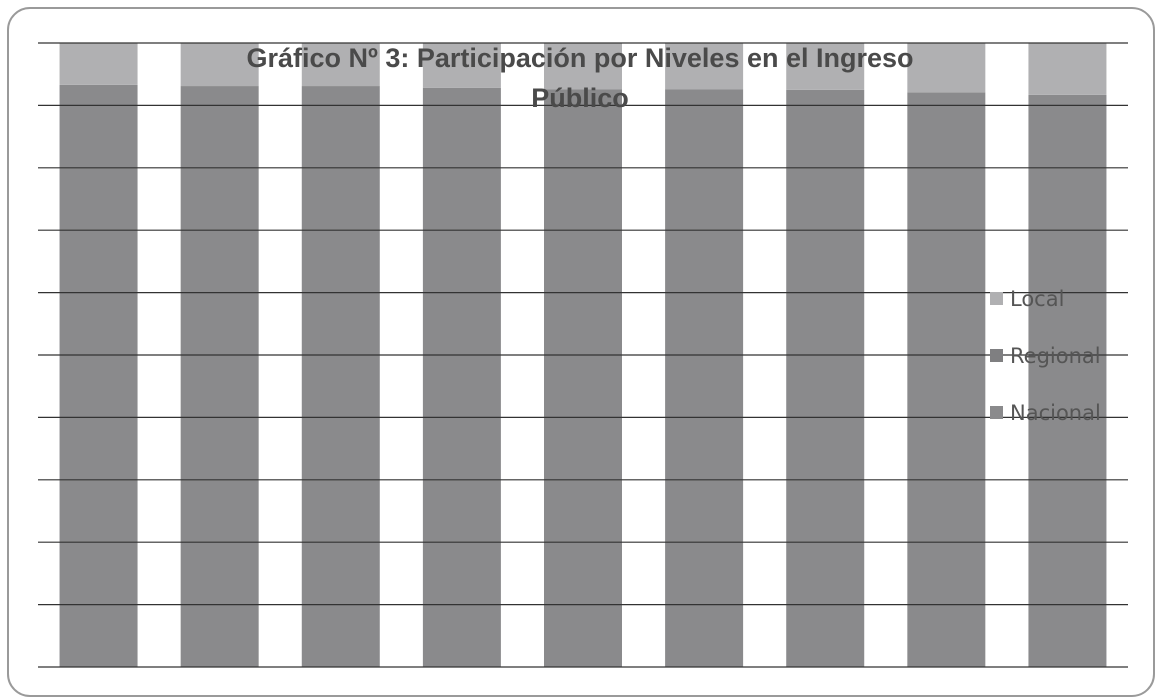 The height and width of the screenshot is (700, 1156). I want to click on legend-label: Local, so click(1037, 299).